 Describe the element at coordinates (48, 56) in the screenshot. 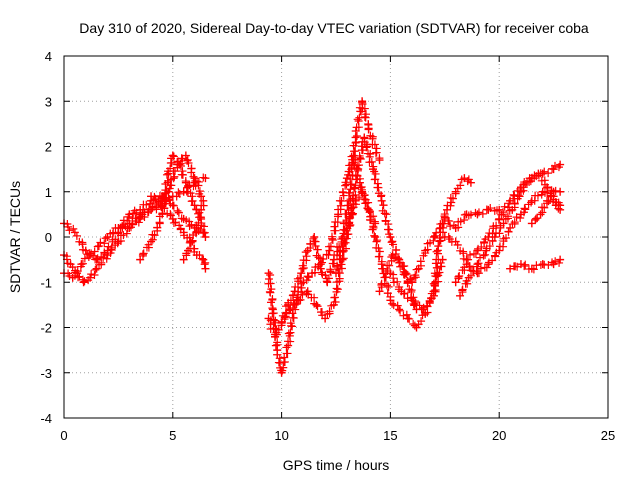

I see `y-tick-label: 4` at that location.